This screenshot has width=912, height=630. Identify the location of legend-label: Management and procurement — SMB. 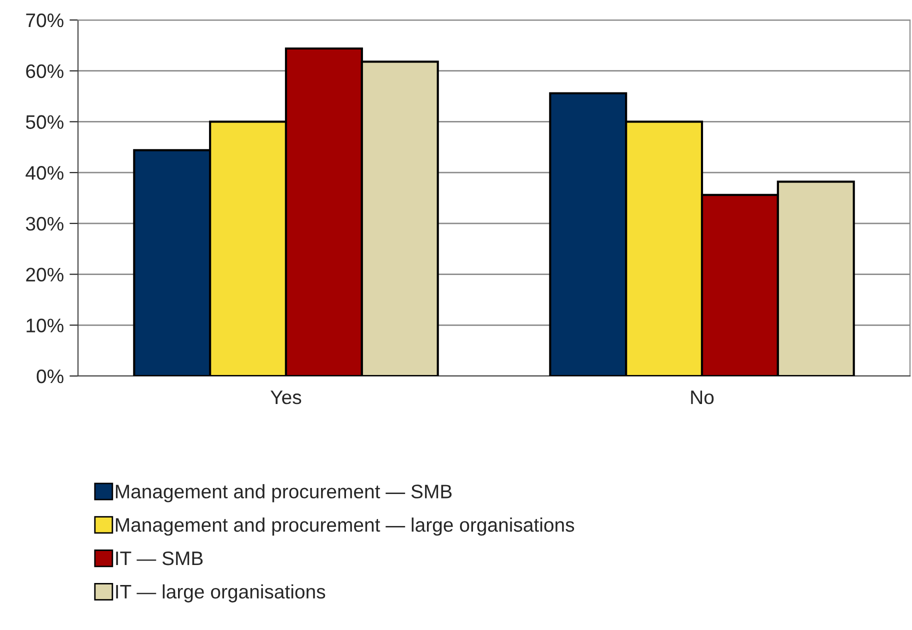
(284, 493).